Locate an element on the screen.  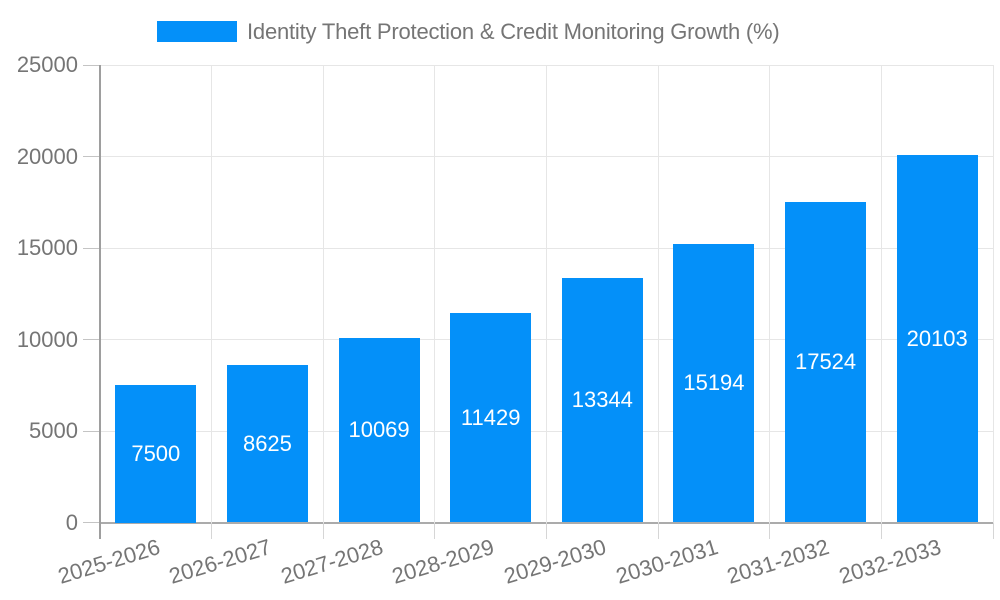
bar: 17524 is located at coordinates (826, 362).